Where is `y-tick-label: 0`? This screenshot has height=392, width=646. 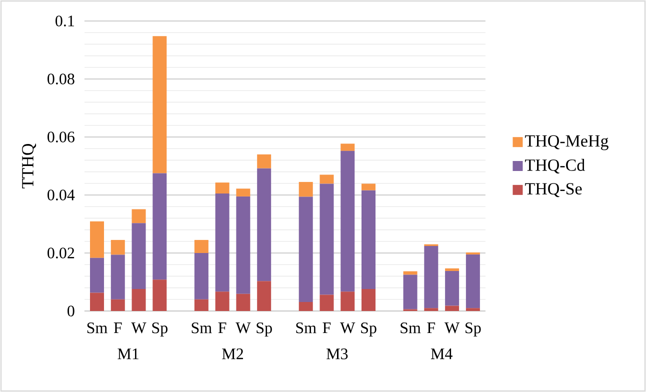
y-tick-label: 0 is located at coordinates (71, 311).